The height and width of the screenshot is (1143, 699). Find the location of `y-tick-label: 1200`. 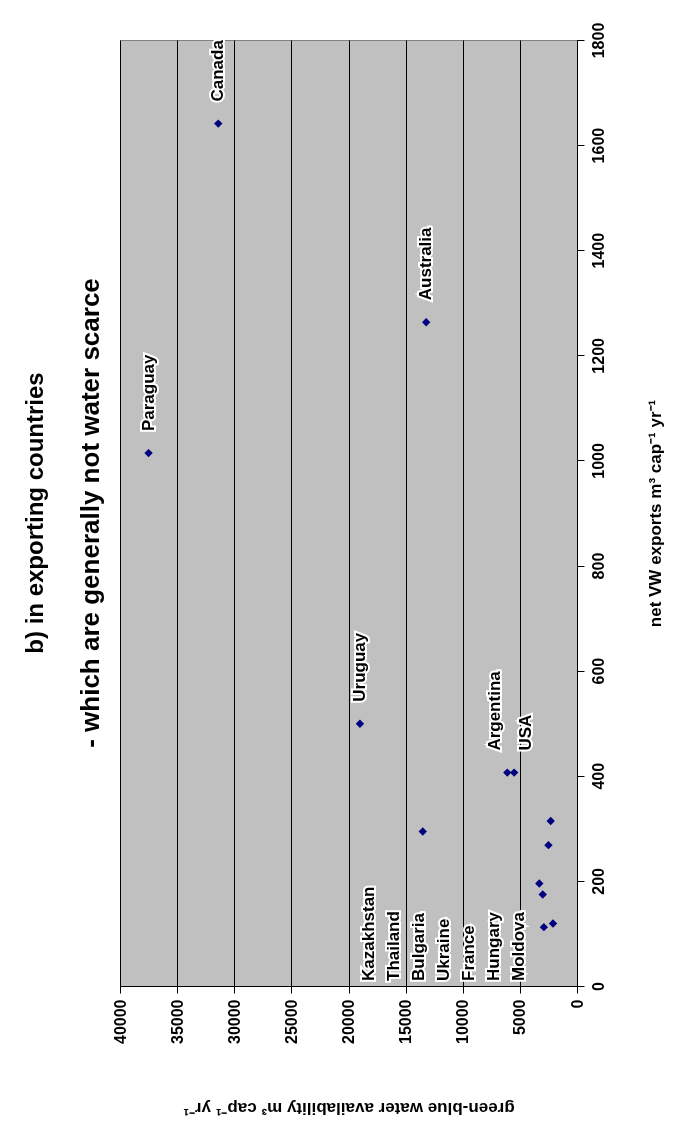

y-tick-label: 1200 is located at coordinates (598, 355).